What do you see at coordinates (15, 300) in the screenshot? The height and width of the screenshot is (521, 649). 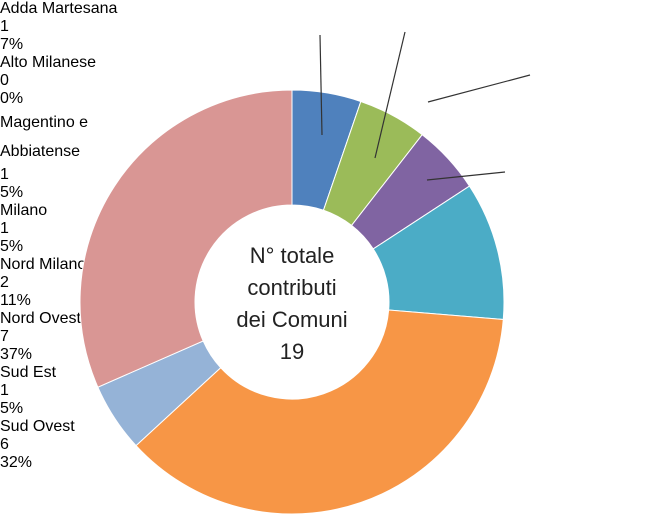 I see `label-percent: 11%` at bounding box center [15, 300].